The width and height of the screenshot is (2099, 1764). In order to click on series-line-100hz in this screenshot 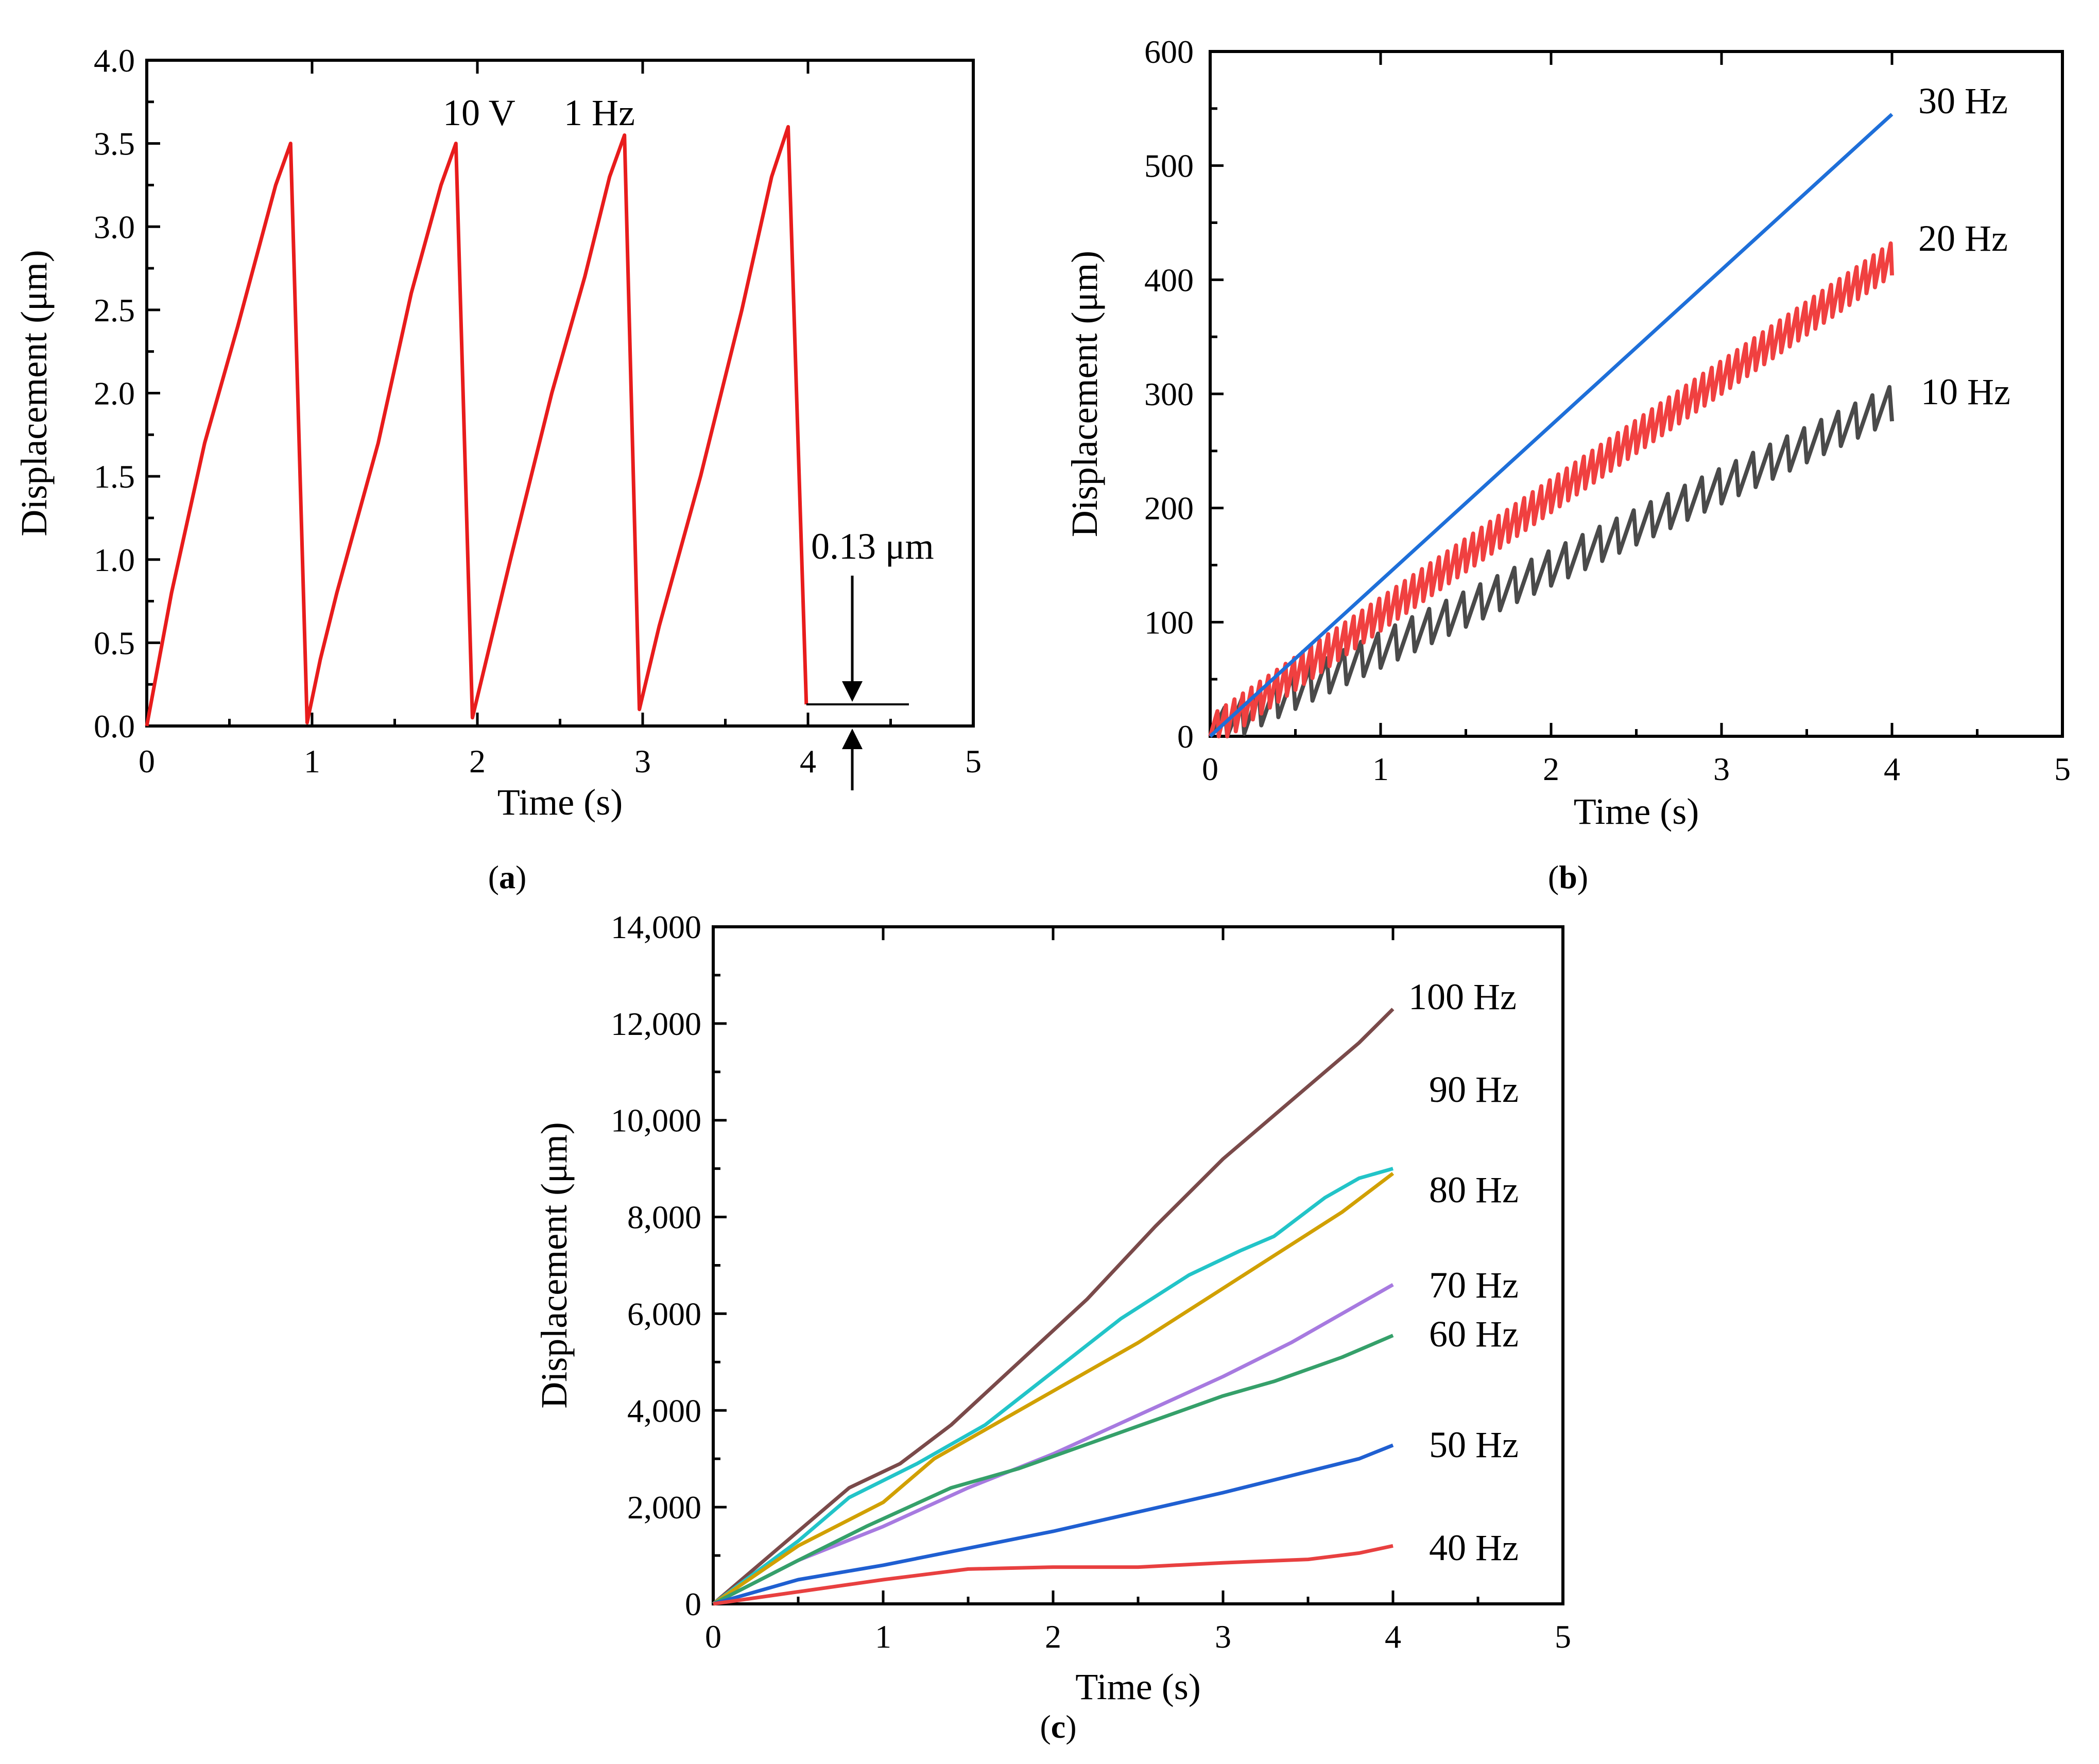, I will do `click(1053, 1306)`.